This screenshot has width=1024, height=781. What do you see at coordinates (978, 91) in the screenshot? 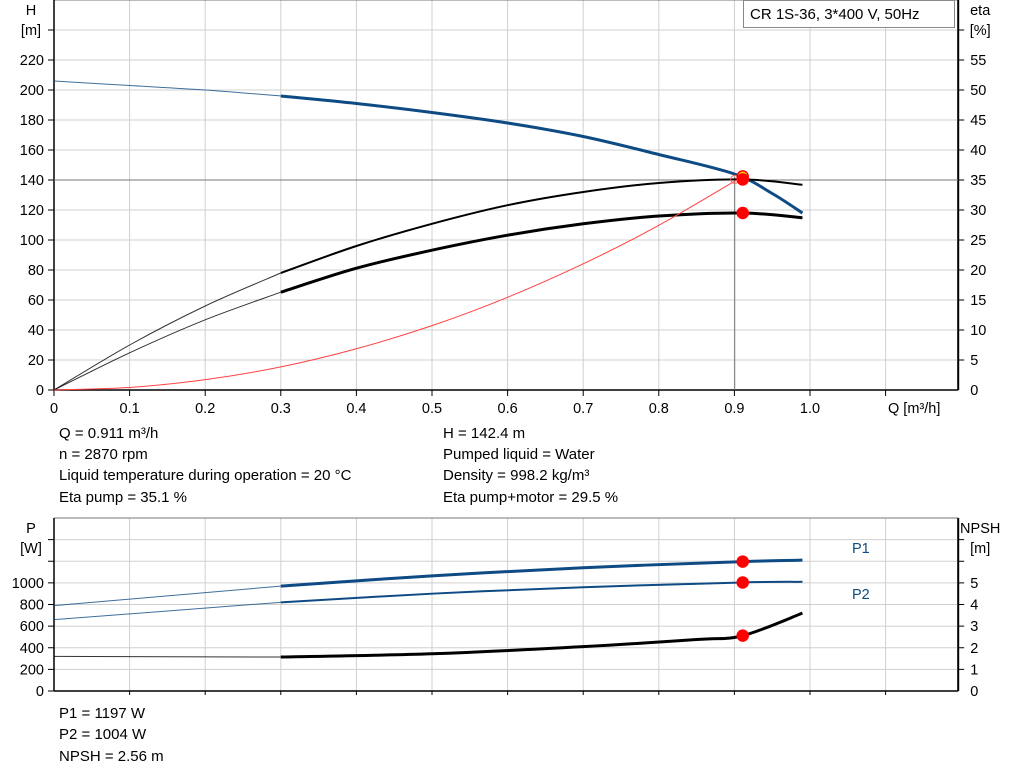
I see `y2-tick-label: 50` at bounding box center [978, 91].